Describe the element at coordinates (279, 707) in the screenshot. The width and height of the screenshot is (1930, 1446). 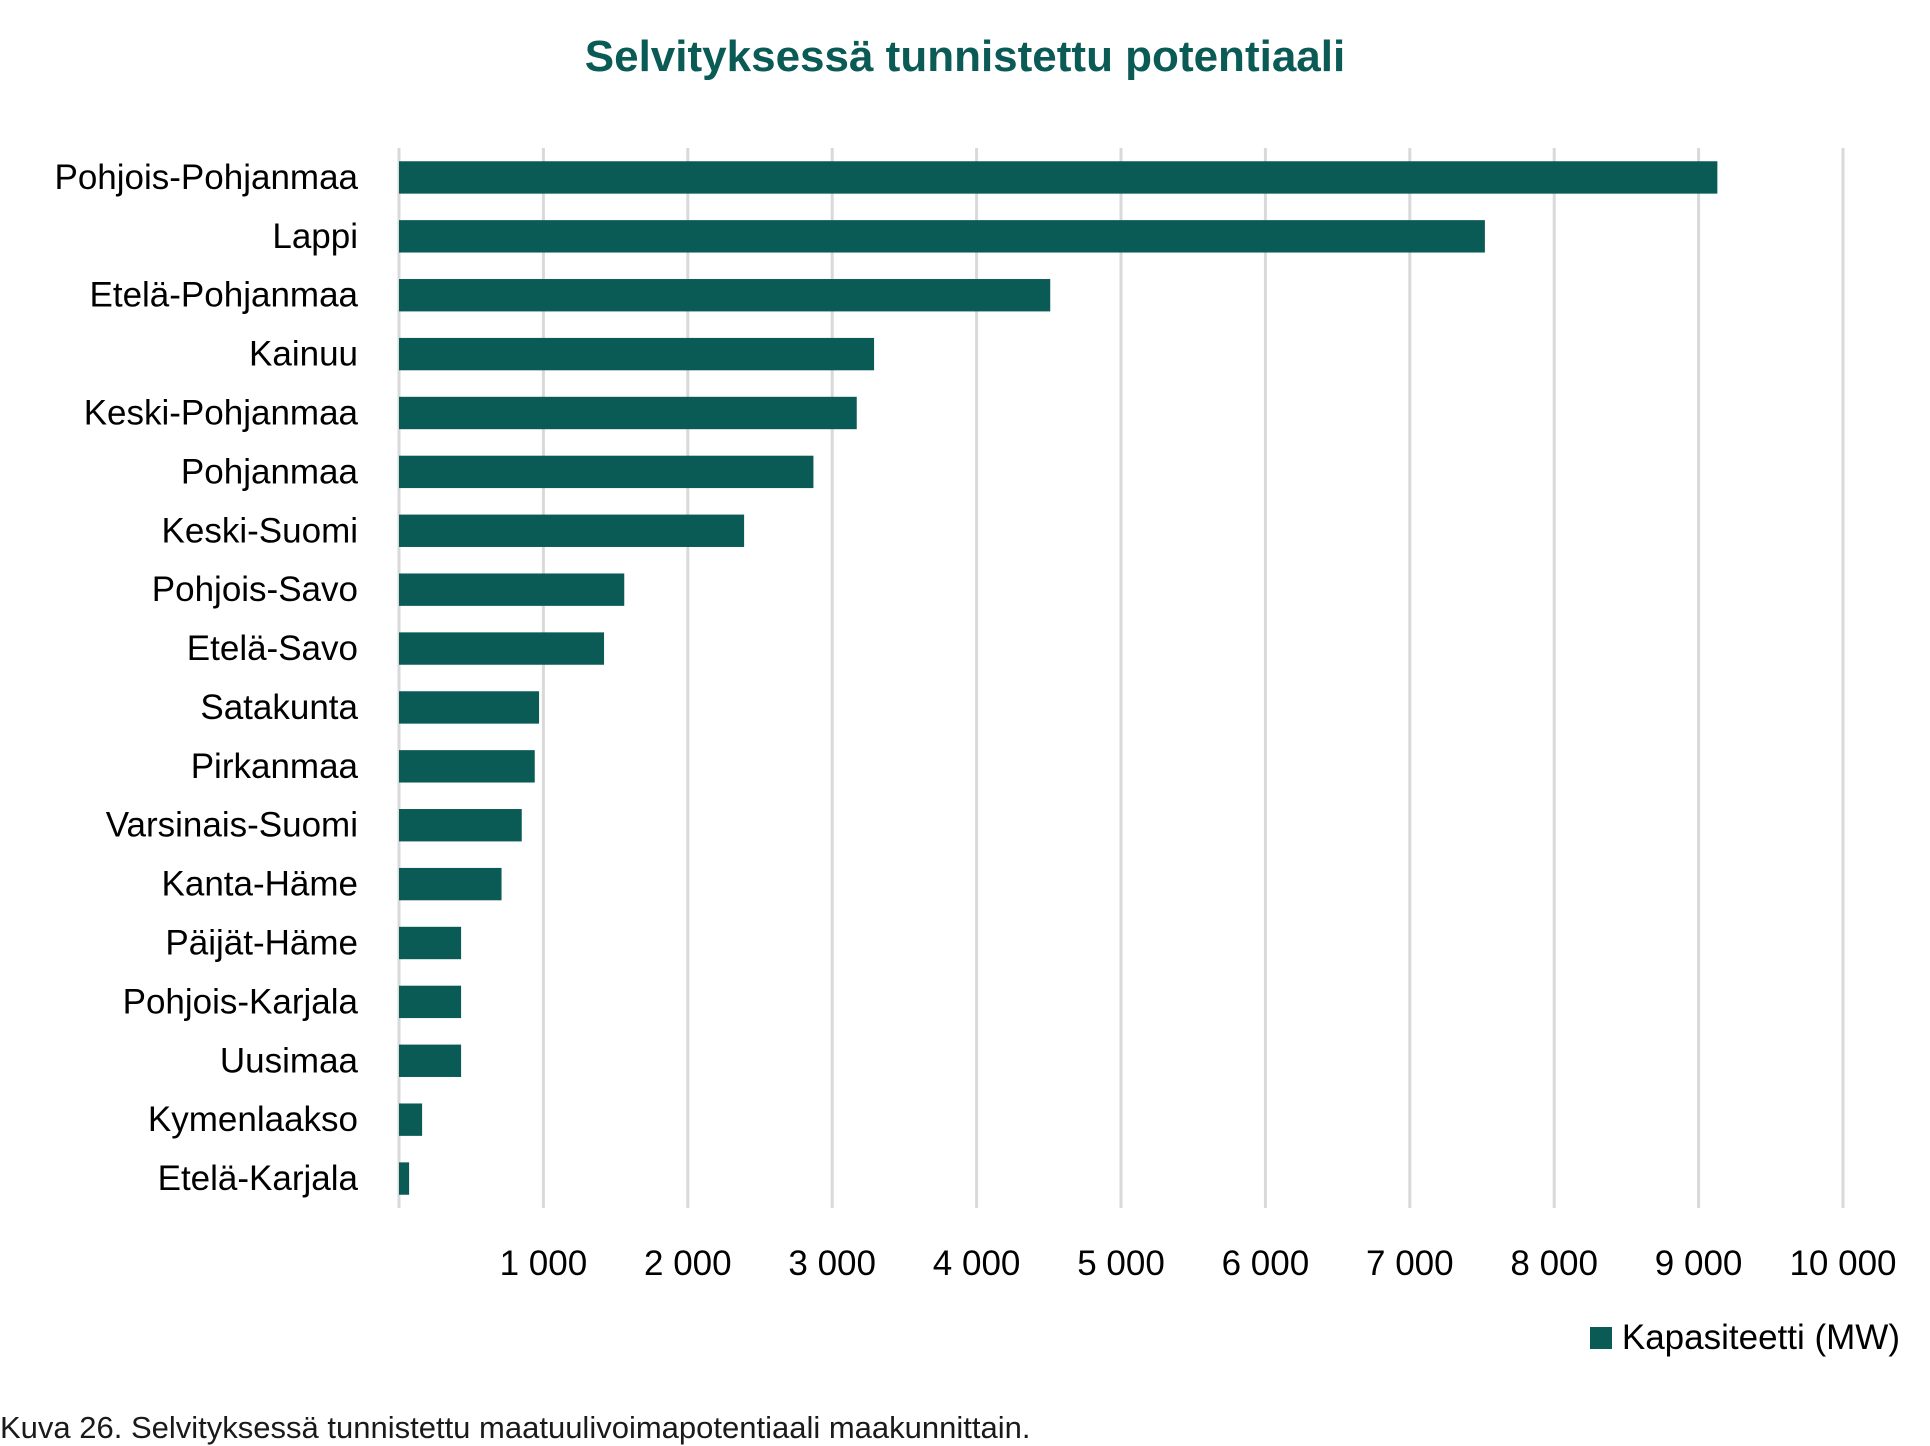
I see `category-label: Satakunta` at that location.